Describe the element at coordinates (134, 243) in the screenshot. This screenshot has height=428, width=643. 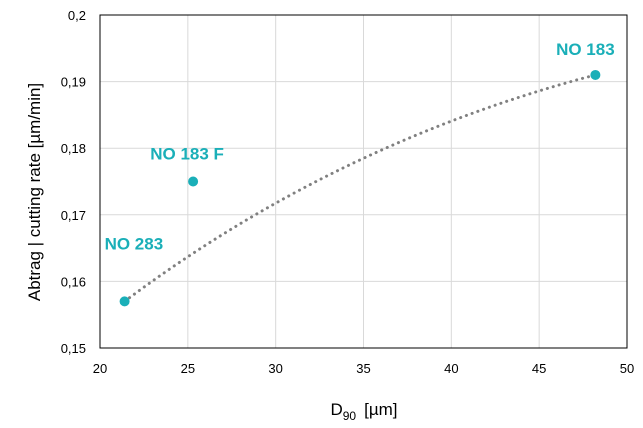
I see `point-label: NO 283` at that location.